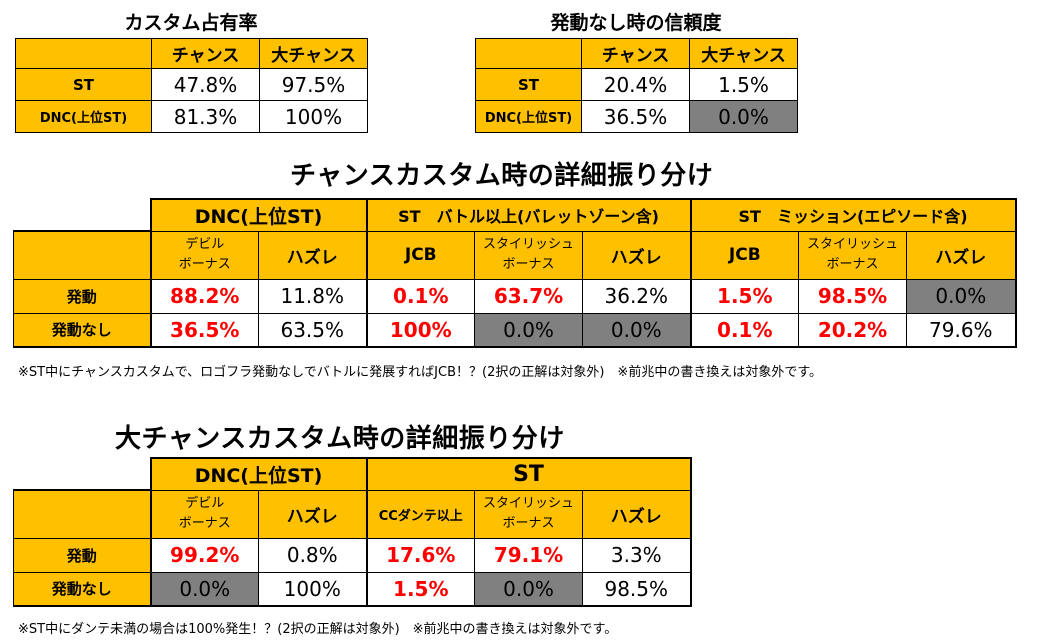 This screenshot has width=1038, height=640. Describe the element at coordinates (313, 116) in the screenshot. I see `share-cell: 100%` at that location.